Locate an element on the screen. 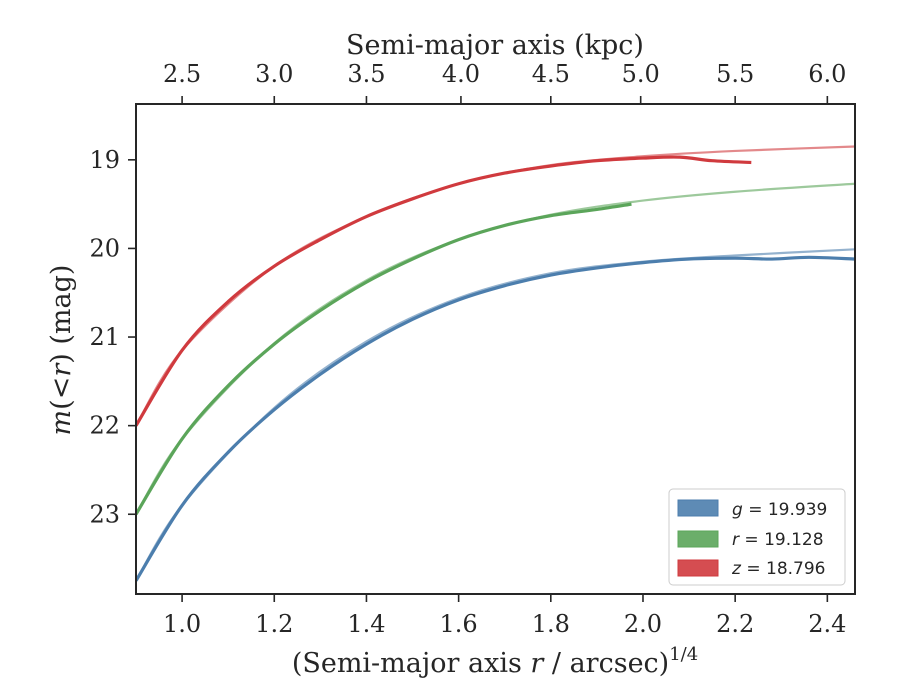 This screenshot has height=700, width=900. legend-label-r: r = 19.128 is located at coordinates (778, 540).